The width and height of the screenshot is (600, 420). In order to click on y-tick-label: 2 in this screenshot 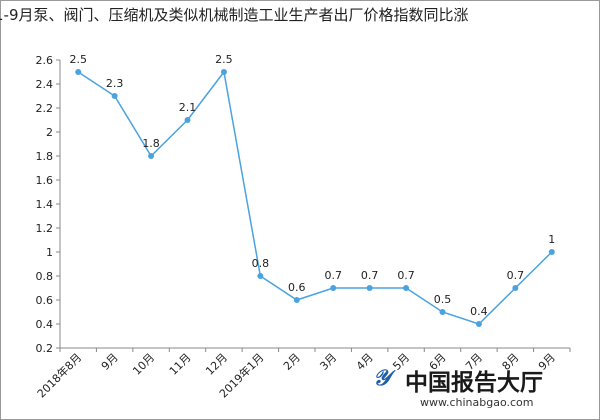, I will do `click(49, 132)`.